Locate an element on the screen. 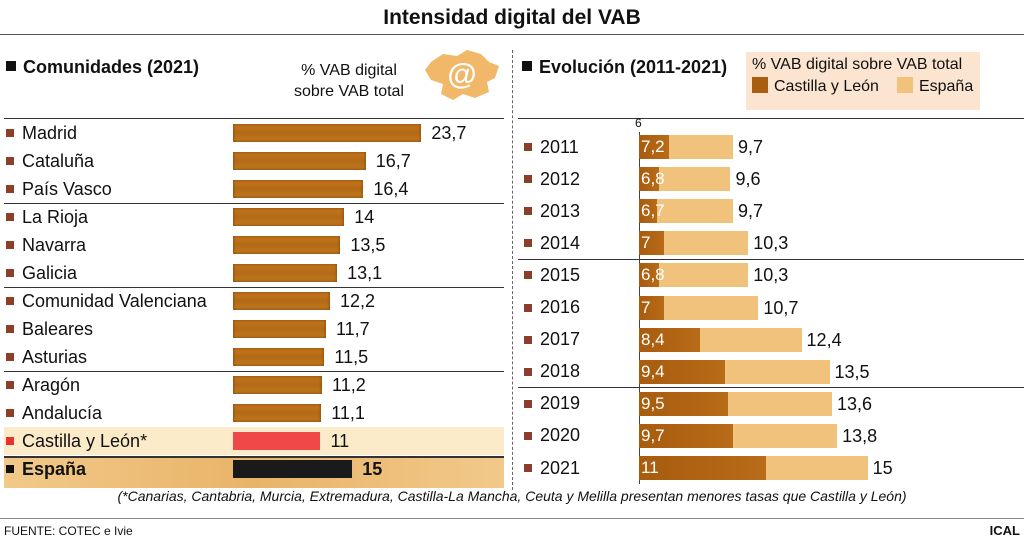 The width and height of the screenshot is (1024, 543). source: FUENTE: COTEC e Ivie is located at coordinates (68, 531).